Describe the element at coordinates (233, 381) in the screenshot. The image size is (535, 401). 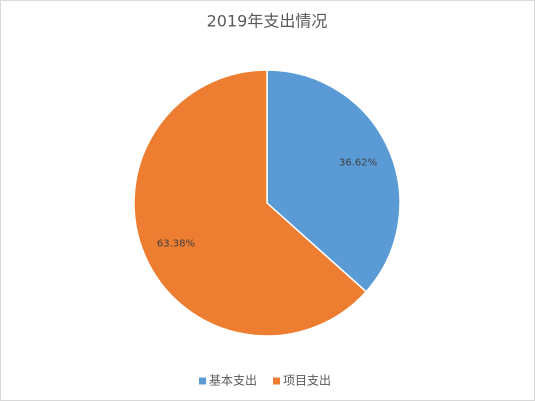
I see `legend-label: 基本支出` at that location.